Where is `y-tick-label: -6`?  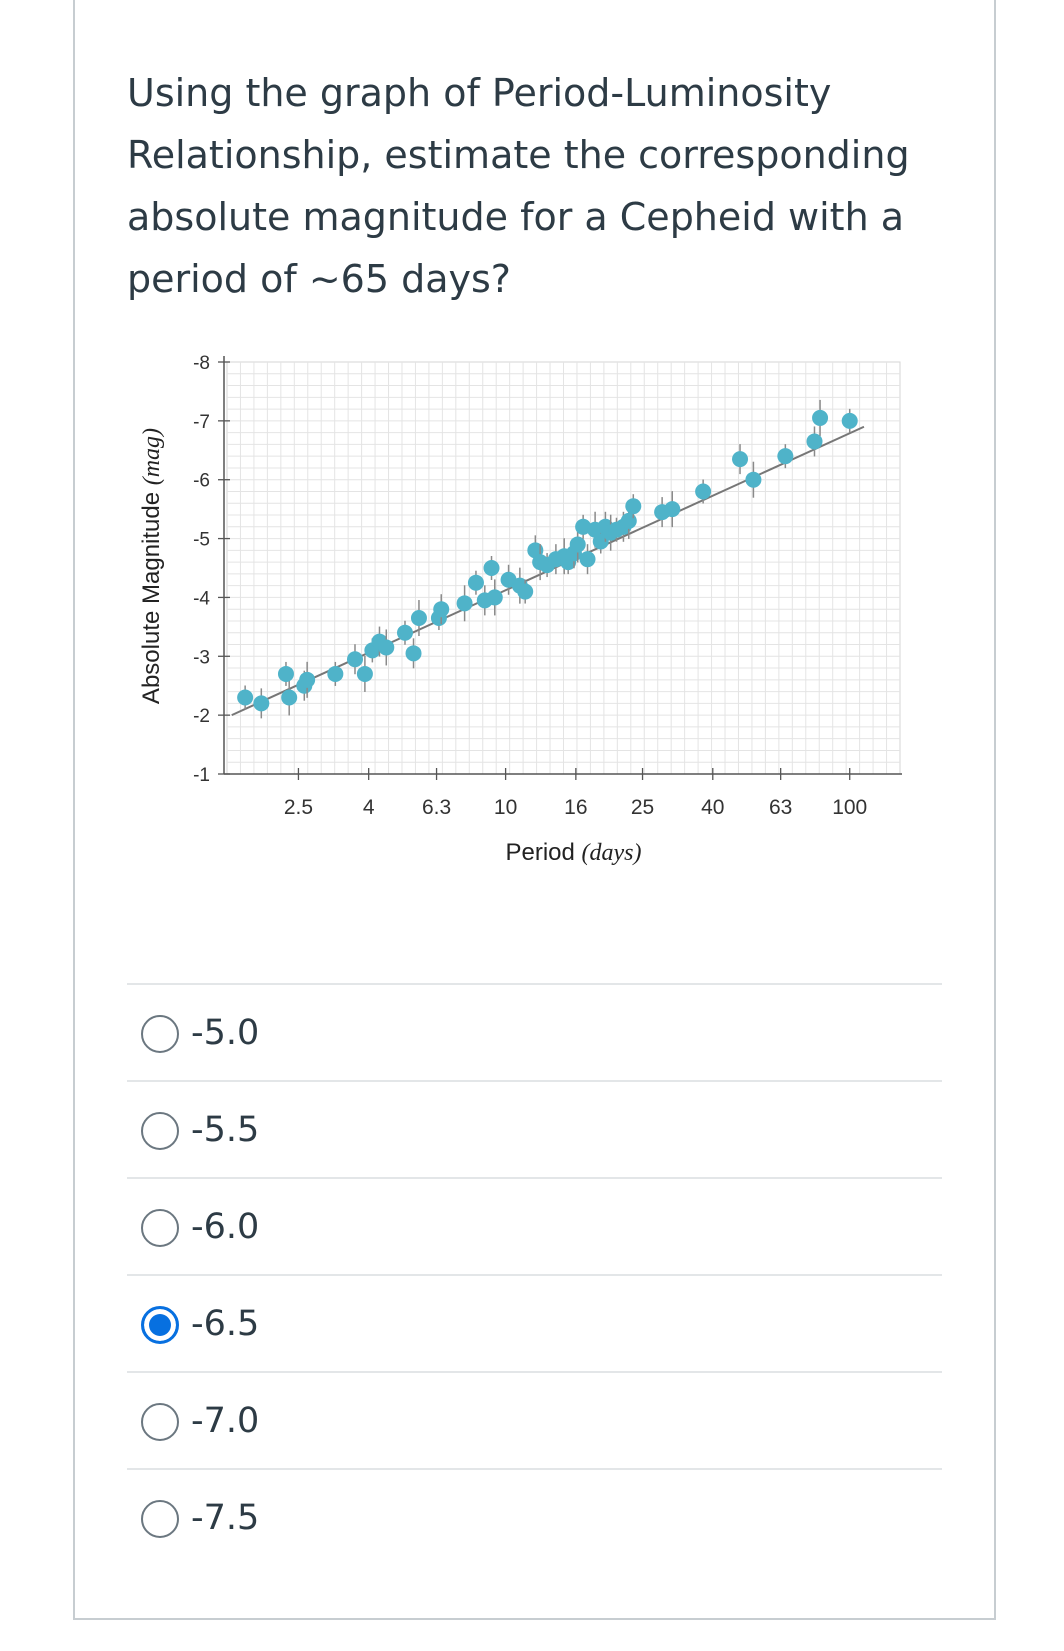 y-tick-label: -6 is located at coordinates (201, 481).